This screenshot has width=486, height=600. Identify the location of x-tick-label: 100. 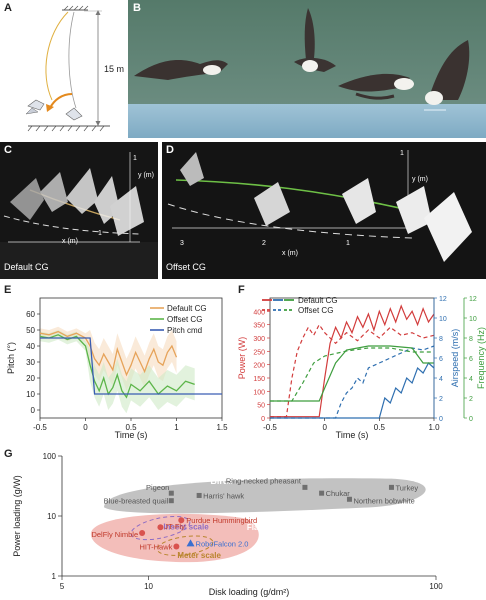
(436, 586).